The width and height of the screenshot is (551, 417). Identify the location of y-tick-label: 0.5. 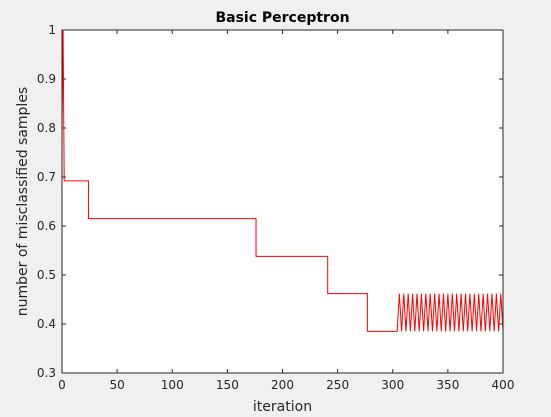
(46, 275).